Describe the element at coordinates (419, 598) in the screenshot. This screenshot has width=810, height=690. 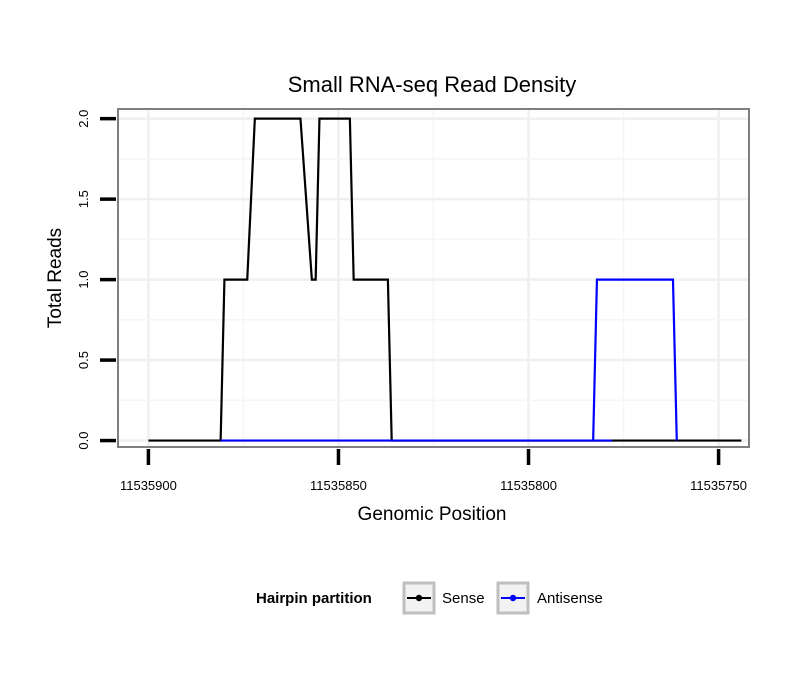
I see `legend-point-sense` at that location.